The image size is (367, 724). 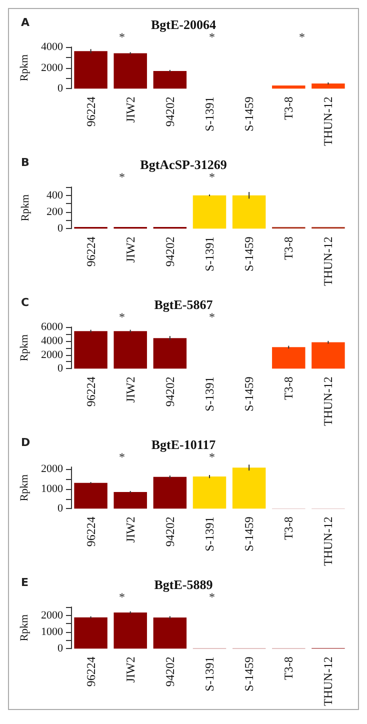 I want to click on chart-title: BgtE-5867, so click(x=184, y=304).